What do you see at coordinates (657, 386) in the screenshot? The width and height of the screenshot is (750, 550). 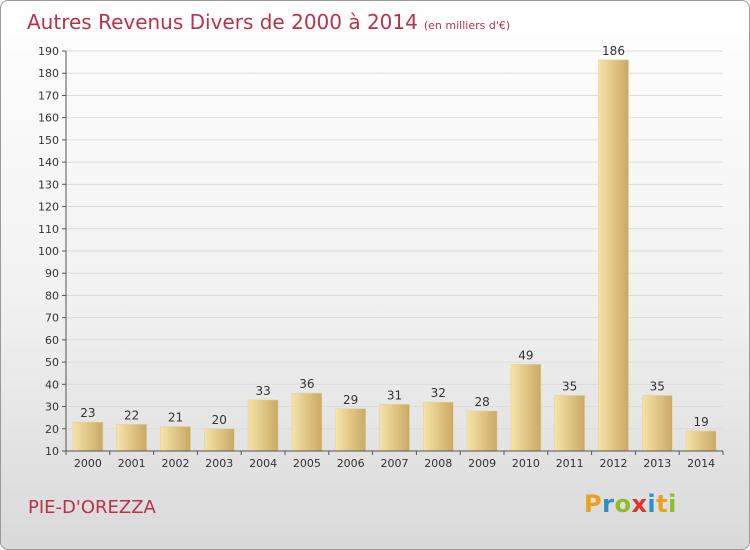 I see `data-label-2013: 35` at bounding box center [657, 386].